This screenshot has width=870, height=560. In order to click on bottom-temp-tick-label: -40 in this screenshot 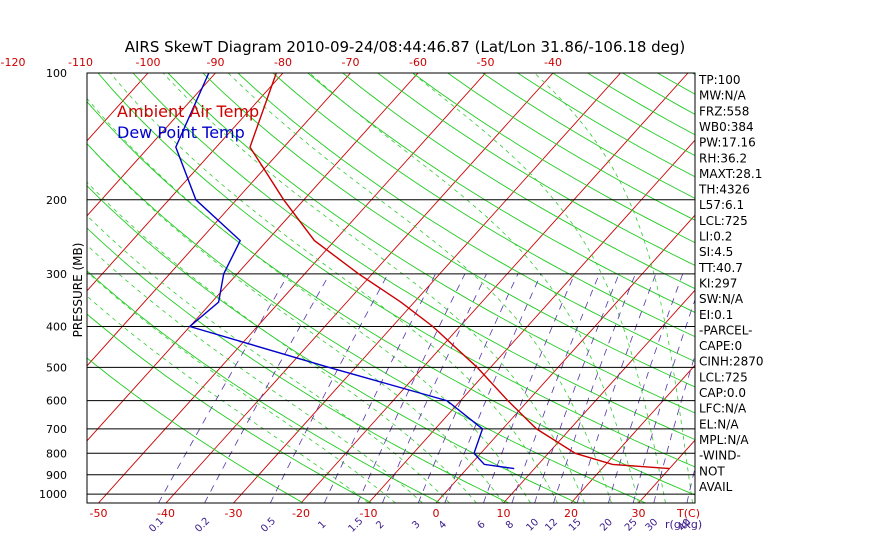, I will do `click(166, 513)`.